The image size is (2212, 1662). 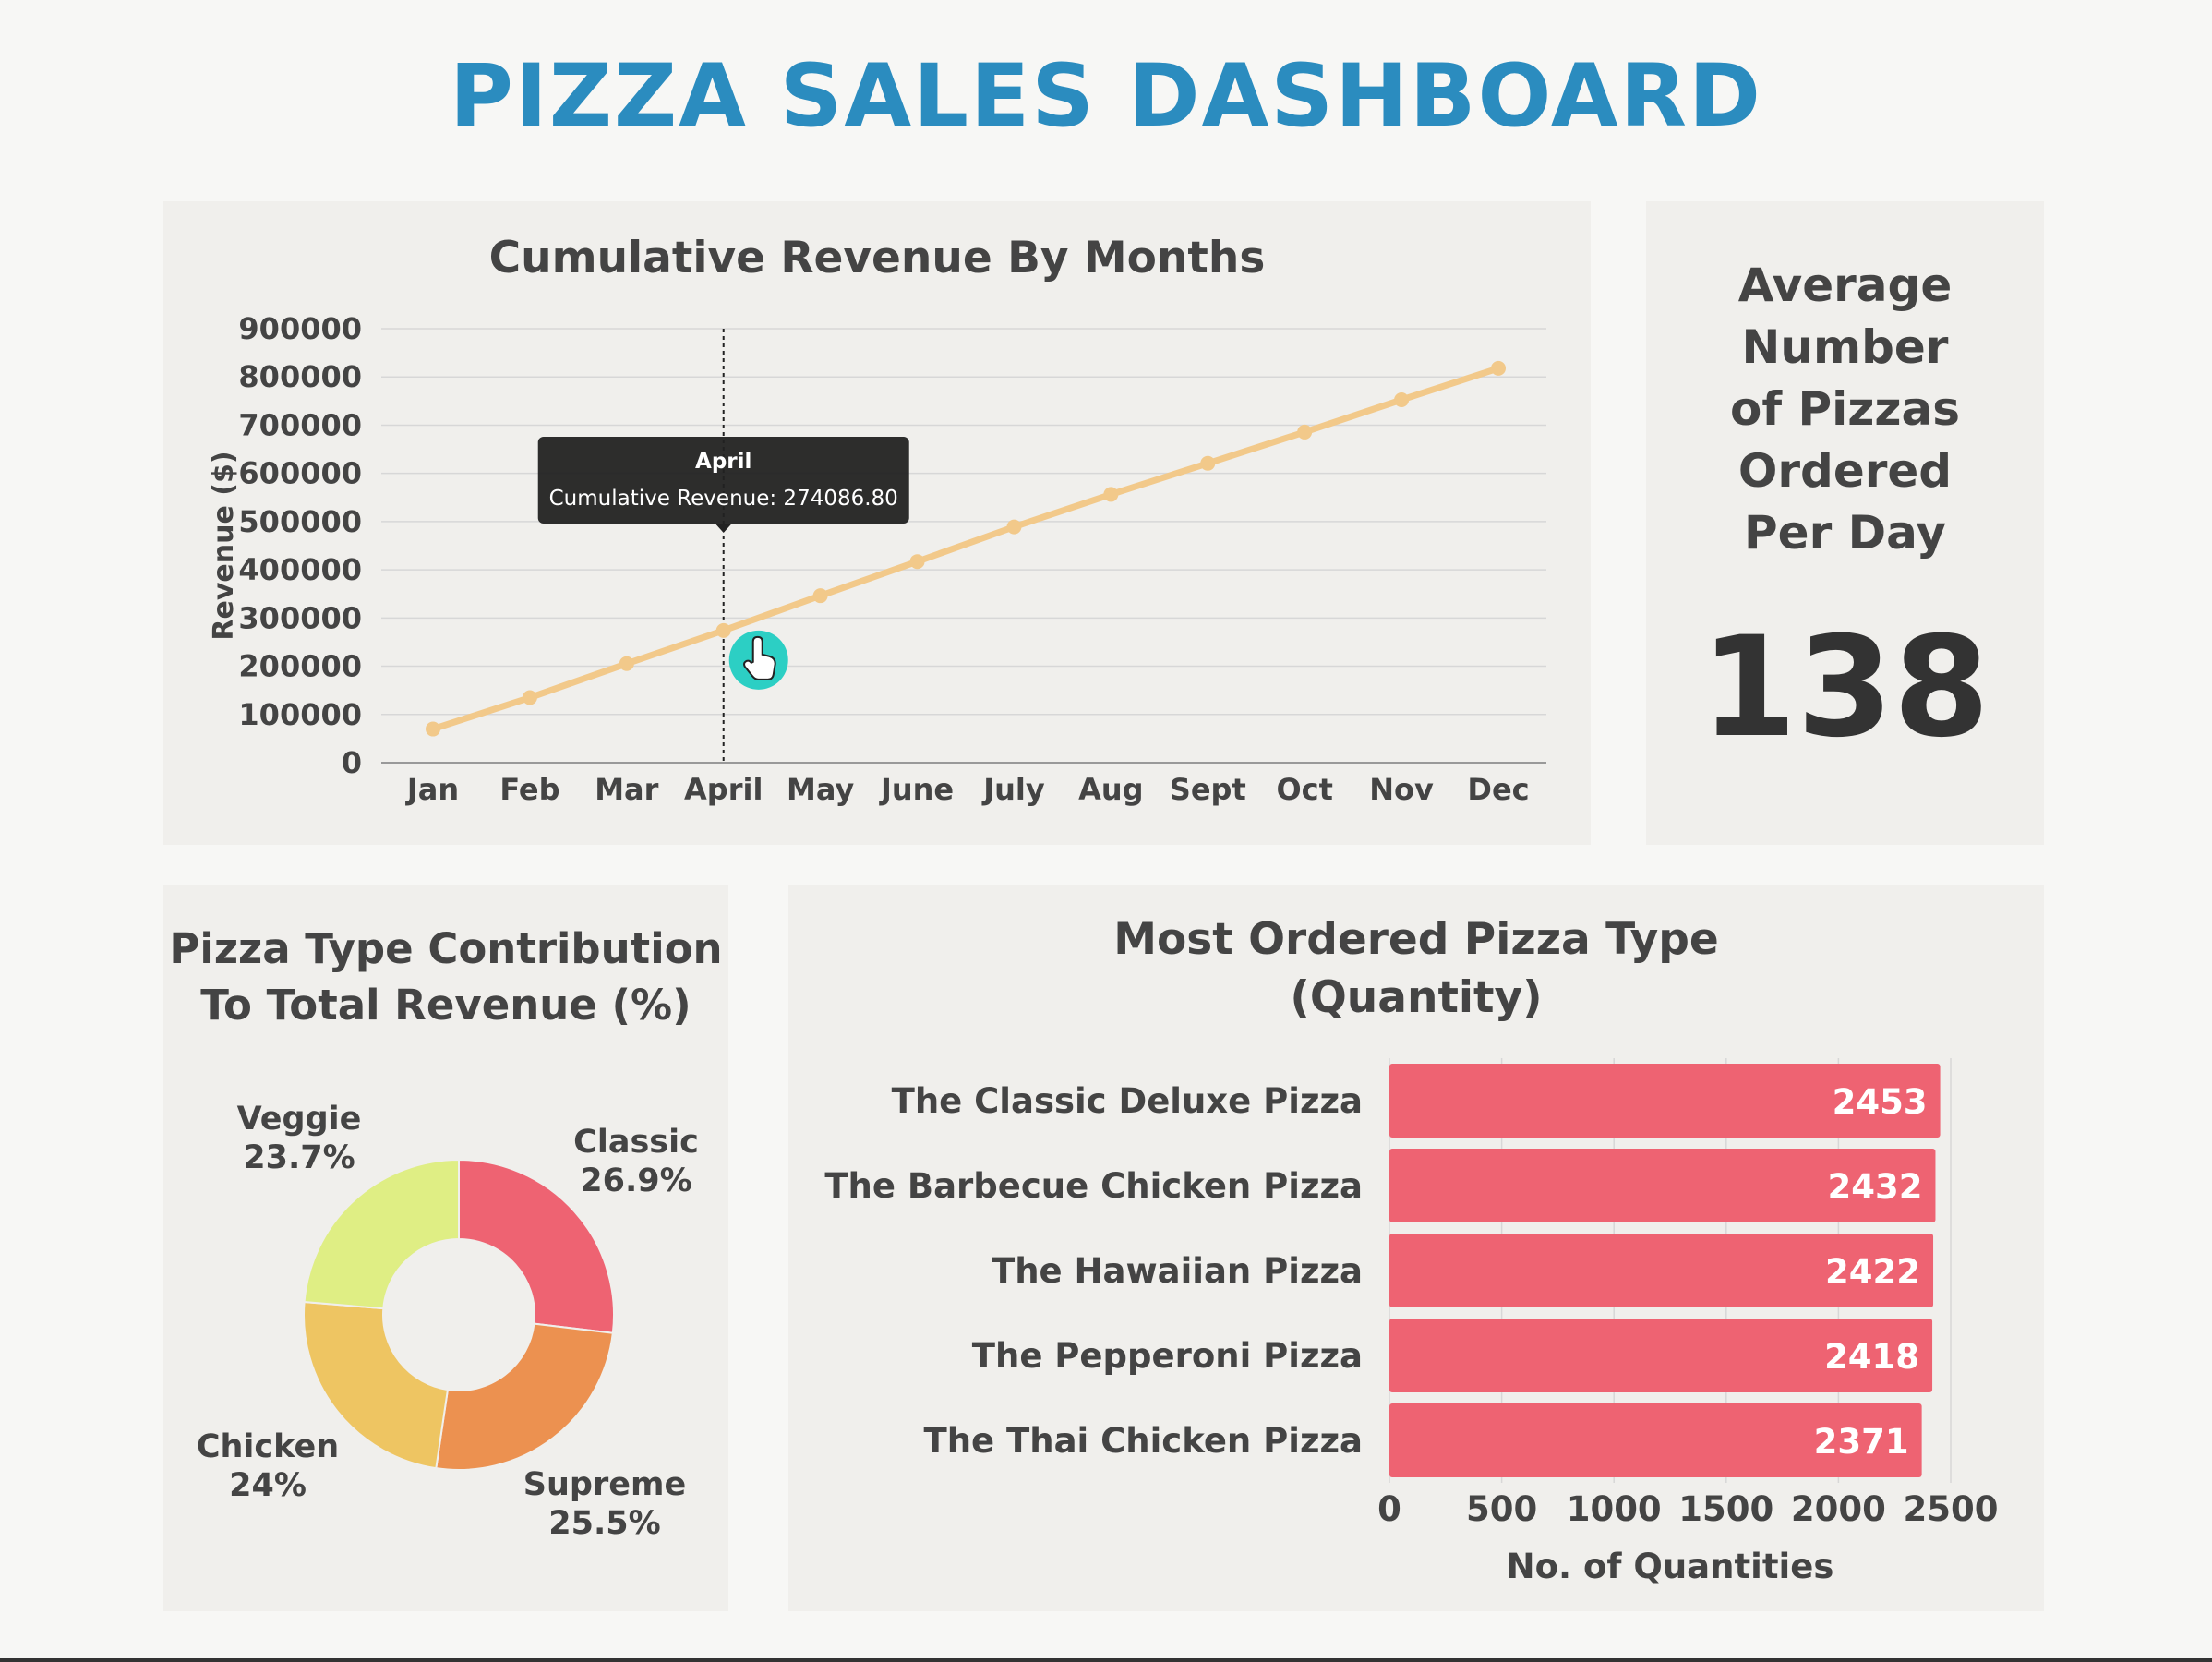 I want to click on bar-category-label: The Pepperoni Pizza, so click(x=1167, y=1356).